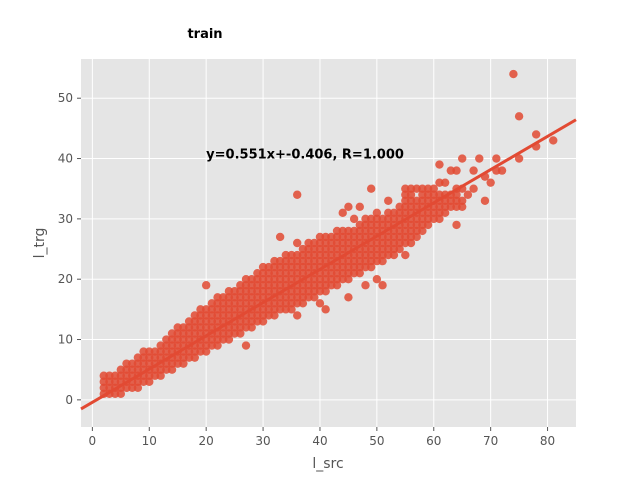 The image size is (640, 480). Describe the element at coordinates (305, 155) in the screenshot. I see `regression-annotation: y=0.551x+-0.406, R=1.000` at that location.